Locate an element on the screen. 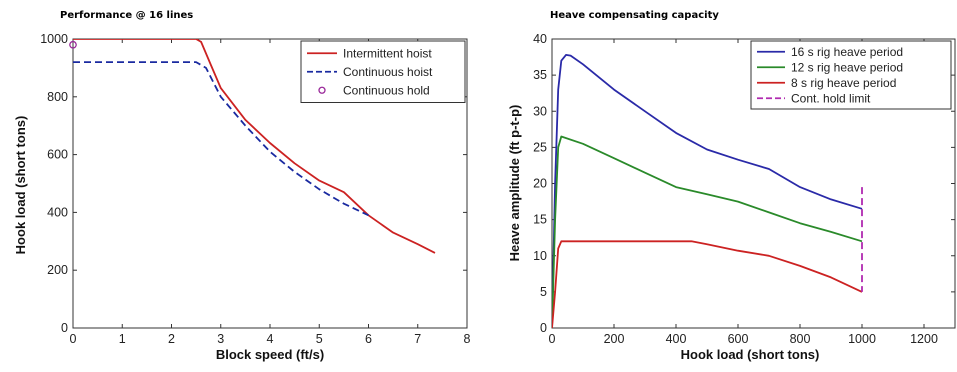 The width and height of the screenshot is (957, 372). legend-label: Cont. hold limit is located at coordinates (831, 98).